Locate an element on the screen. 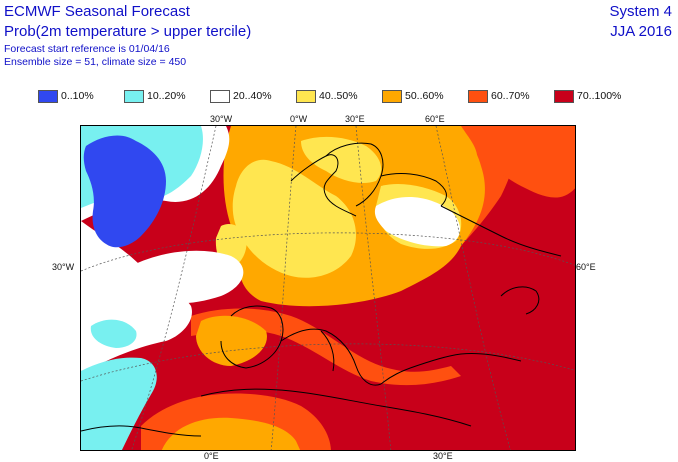 The image size is (678, 462). zone-60-70-east is located at coordinates (508, 162).